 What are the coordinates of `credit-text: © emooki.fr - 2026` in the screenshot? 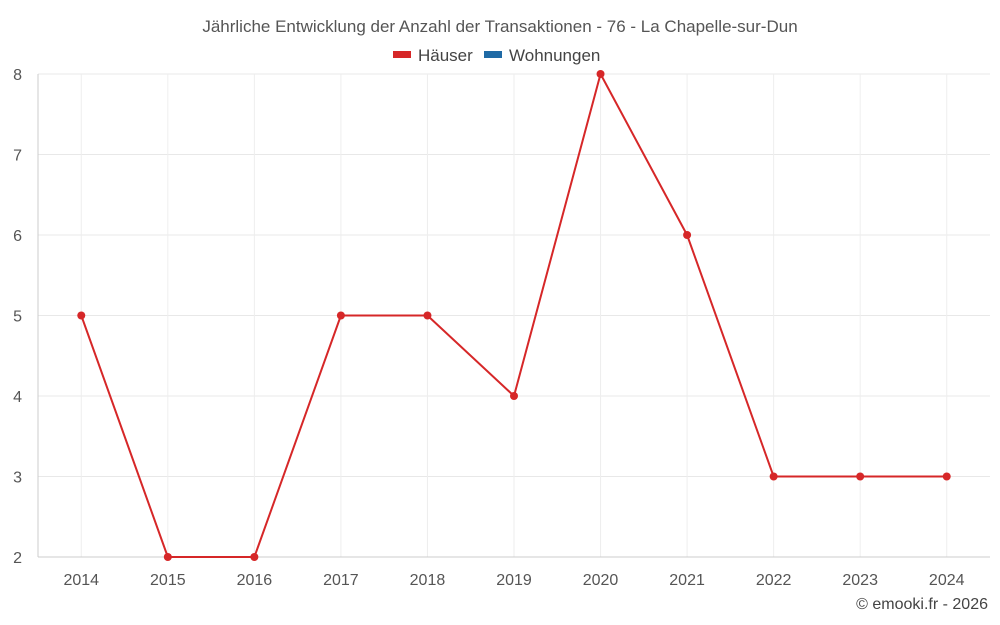 It's located at (922, 604).